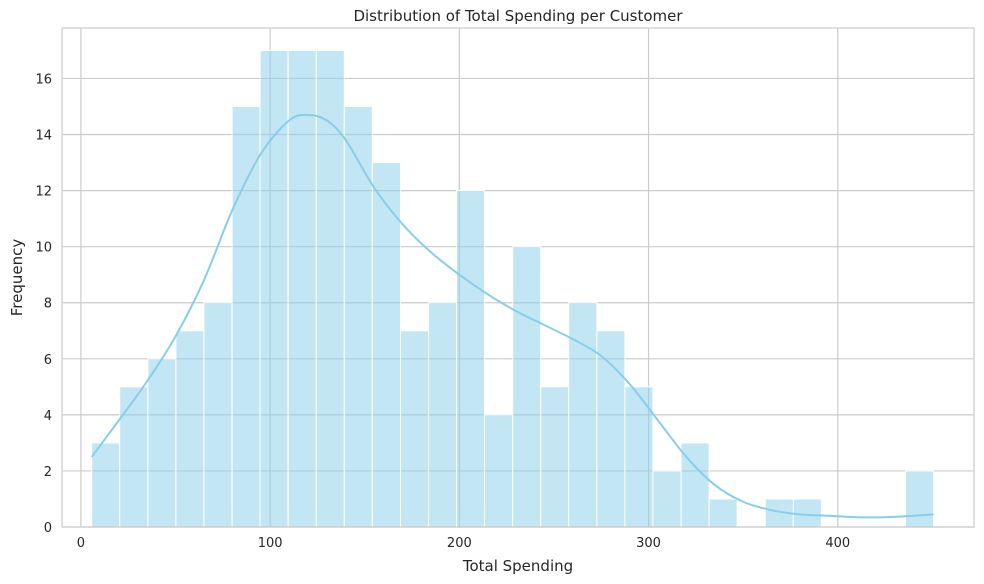  Describe the element at coordinates (43, 79) in the screenshot. I see `y-tick-label: 16` at that location.